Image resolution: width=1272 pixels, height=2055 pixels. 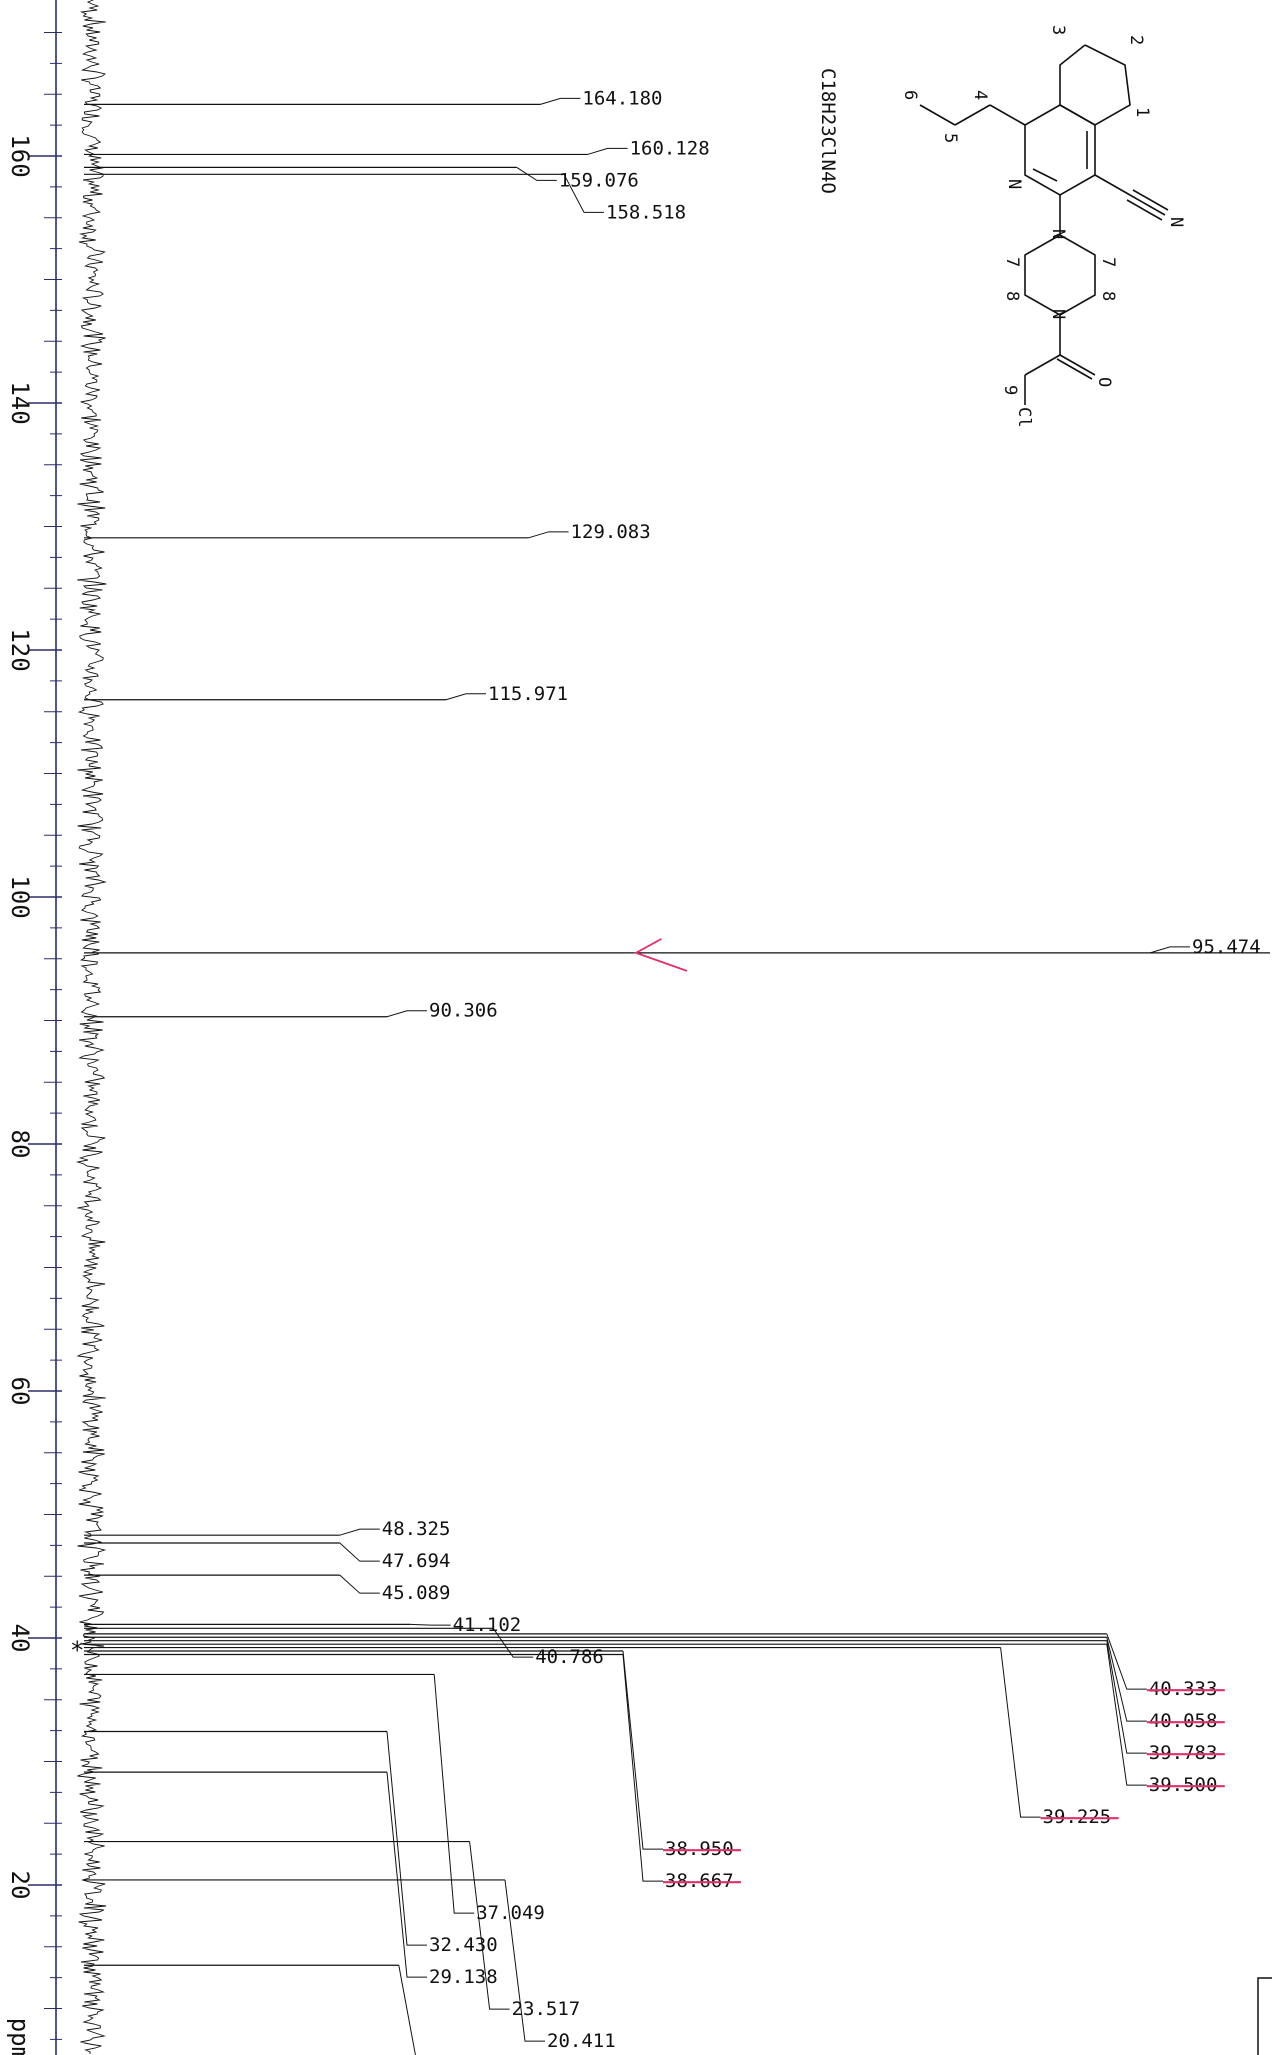 I want to click on peak-label: 41.102, so click(x=487, y=1625).